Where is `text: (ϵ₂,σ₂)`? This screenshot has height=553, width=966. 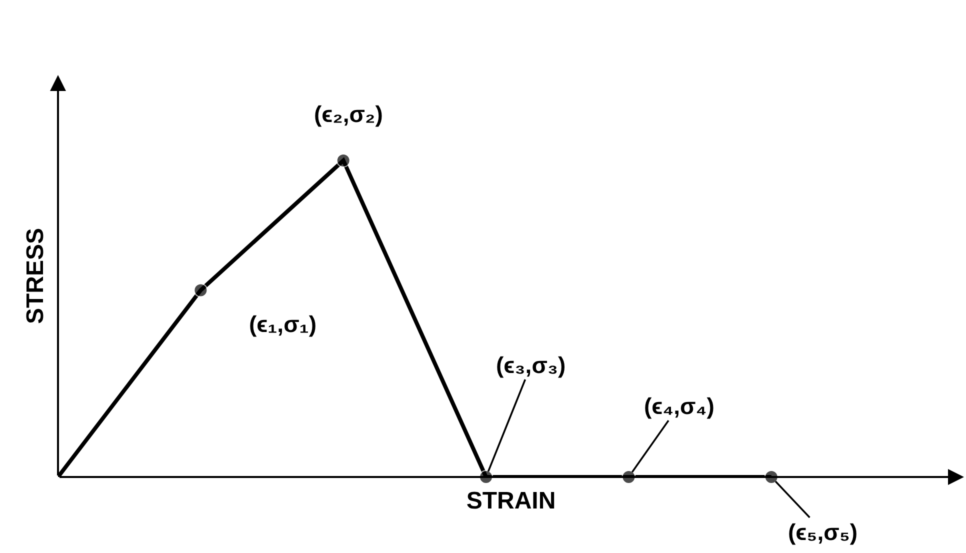 text: (ϵ₂,σ₂) is located at coordinates (348, 114).